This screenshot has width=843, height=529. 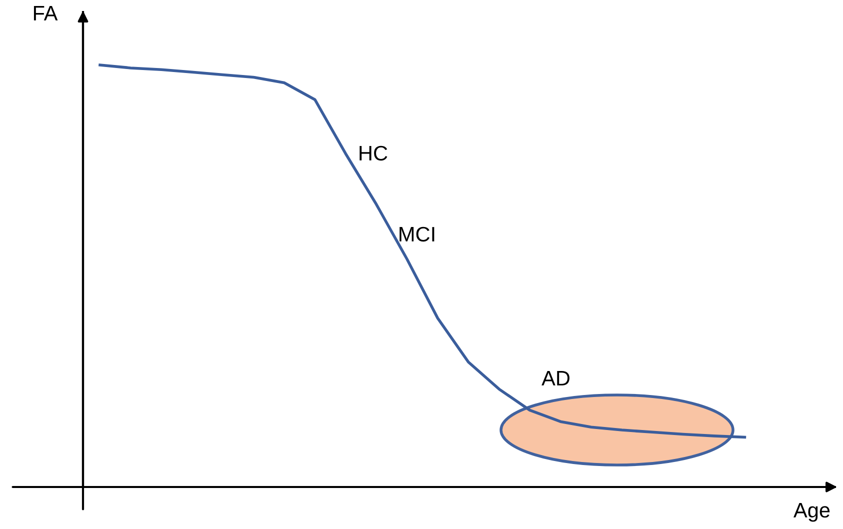 What do you see at coordinates (374, 153) in the screenshot?
I see `annotation: HC` at bounding box center [374, 153].